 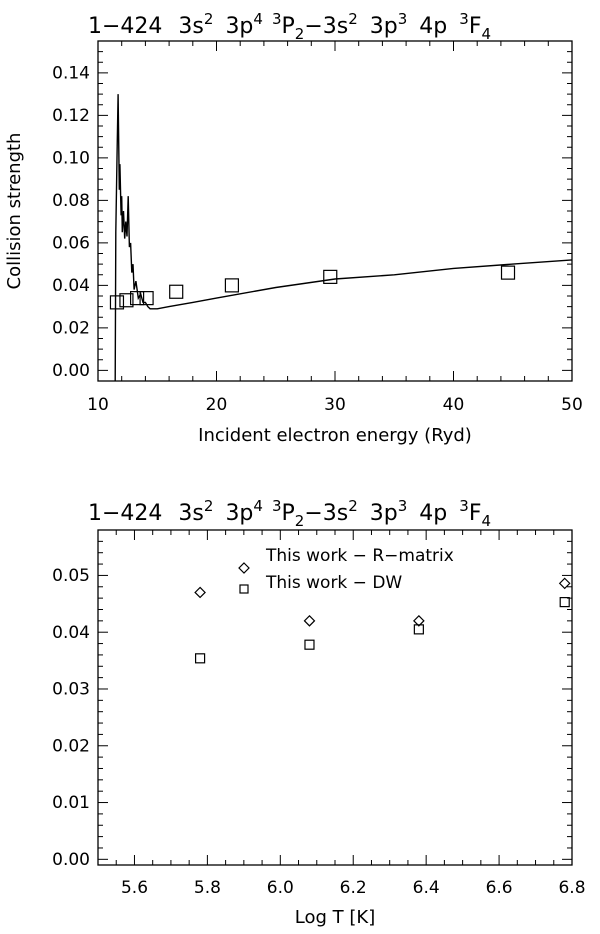 What do you see at coordinates (14, 211) in the screenshot?
I see `top-y-axis-label: Collision strength` at bounding box center [14, 211].